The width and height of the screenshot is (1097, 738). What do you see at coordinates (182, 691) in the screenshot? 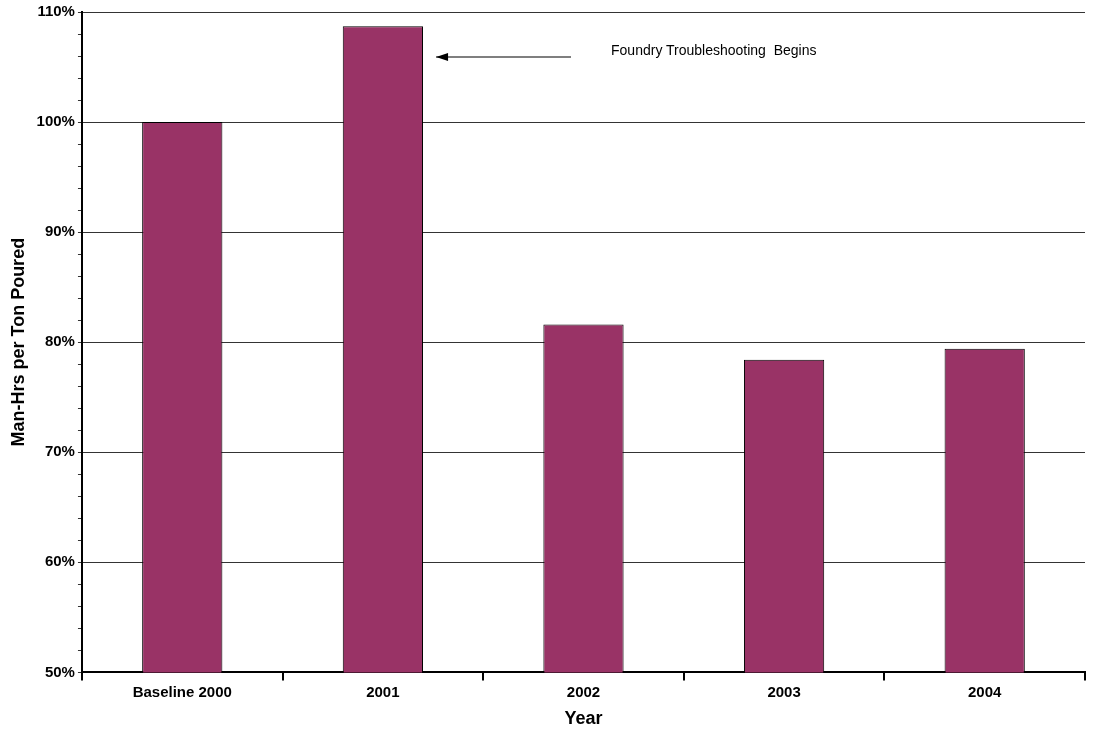
I see `x-tick-label: Baseline 2000` at bounding box center [182, 691].